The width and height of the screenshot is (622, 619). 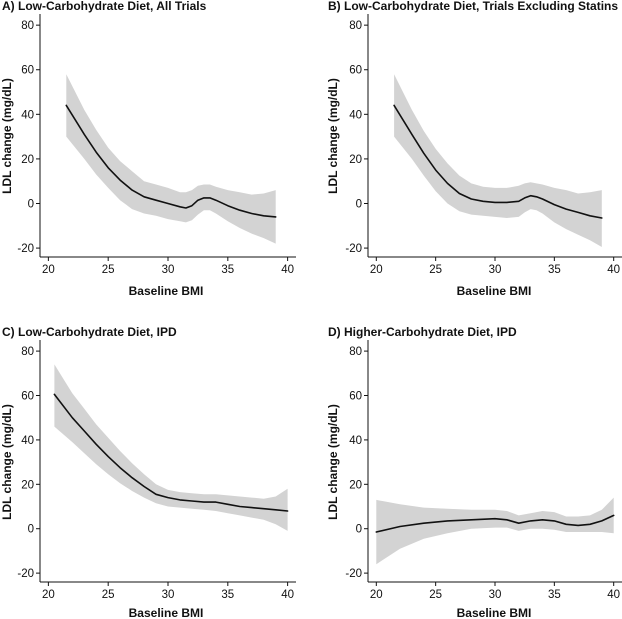 I want to click on panel-b-fit-line, so click(x=498, y=161).